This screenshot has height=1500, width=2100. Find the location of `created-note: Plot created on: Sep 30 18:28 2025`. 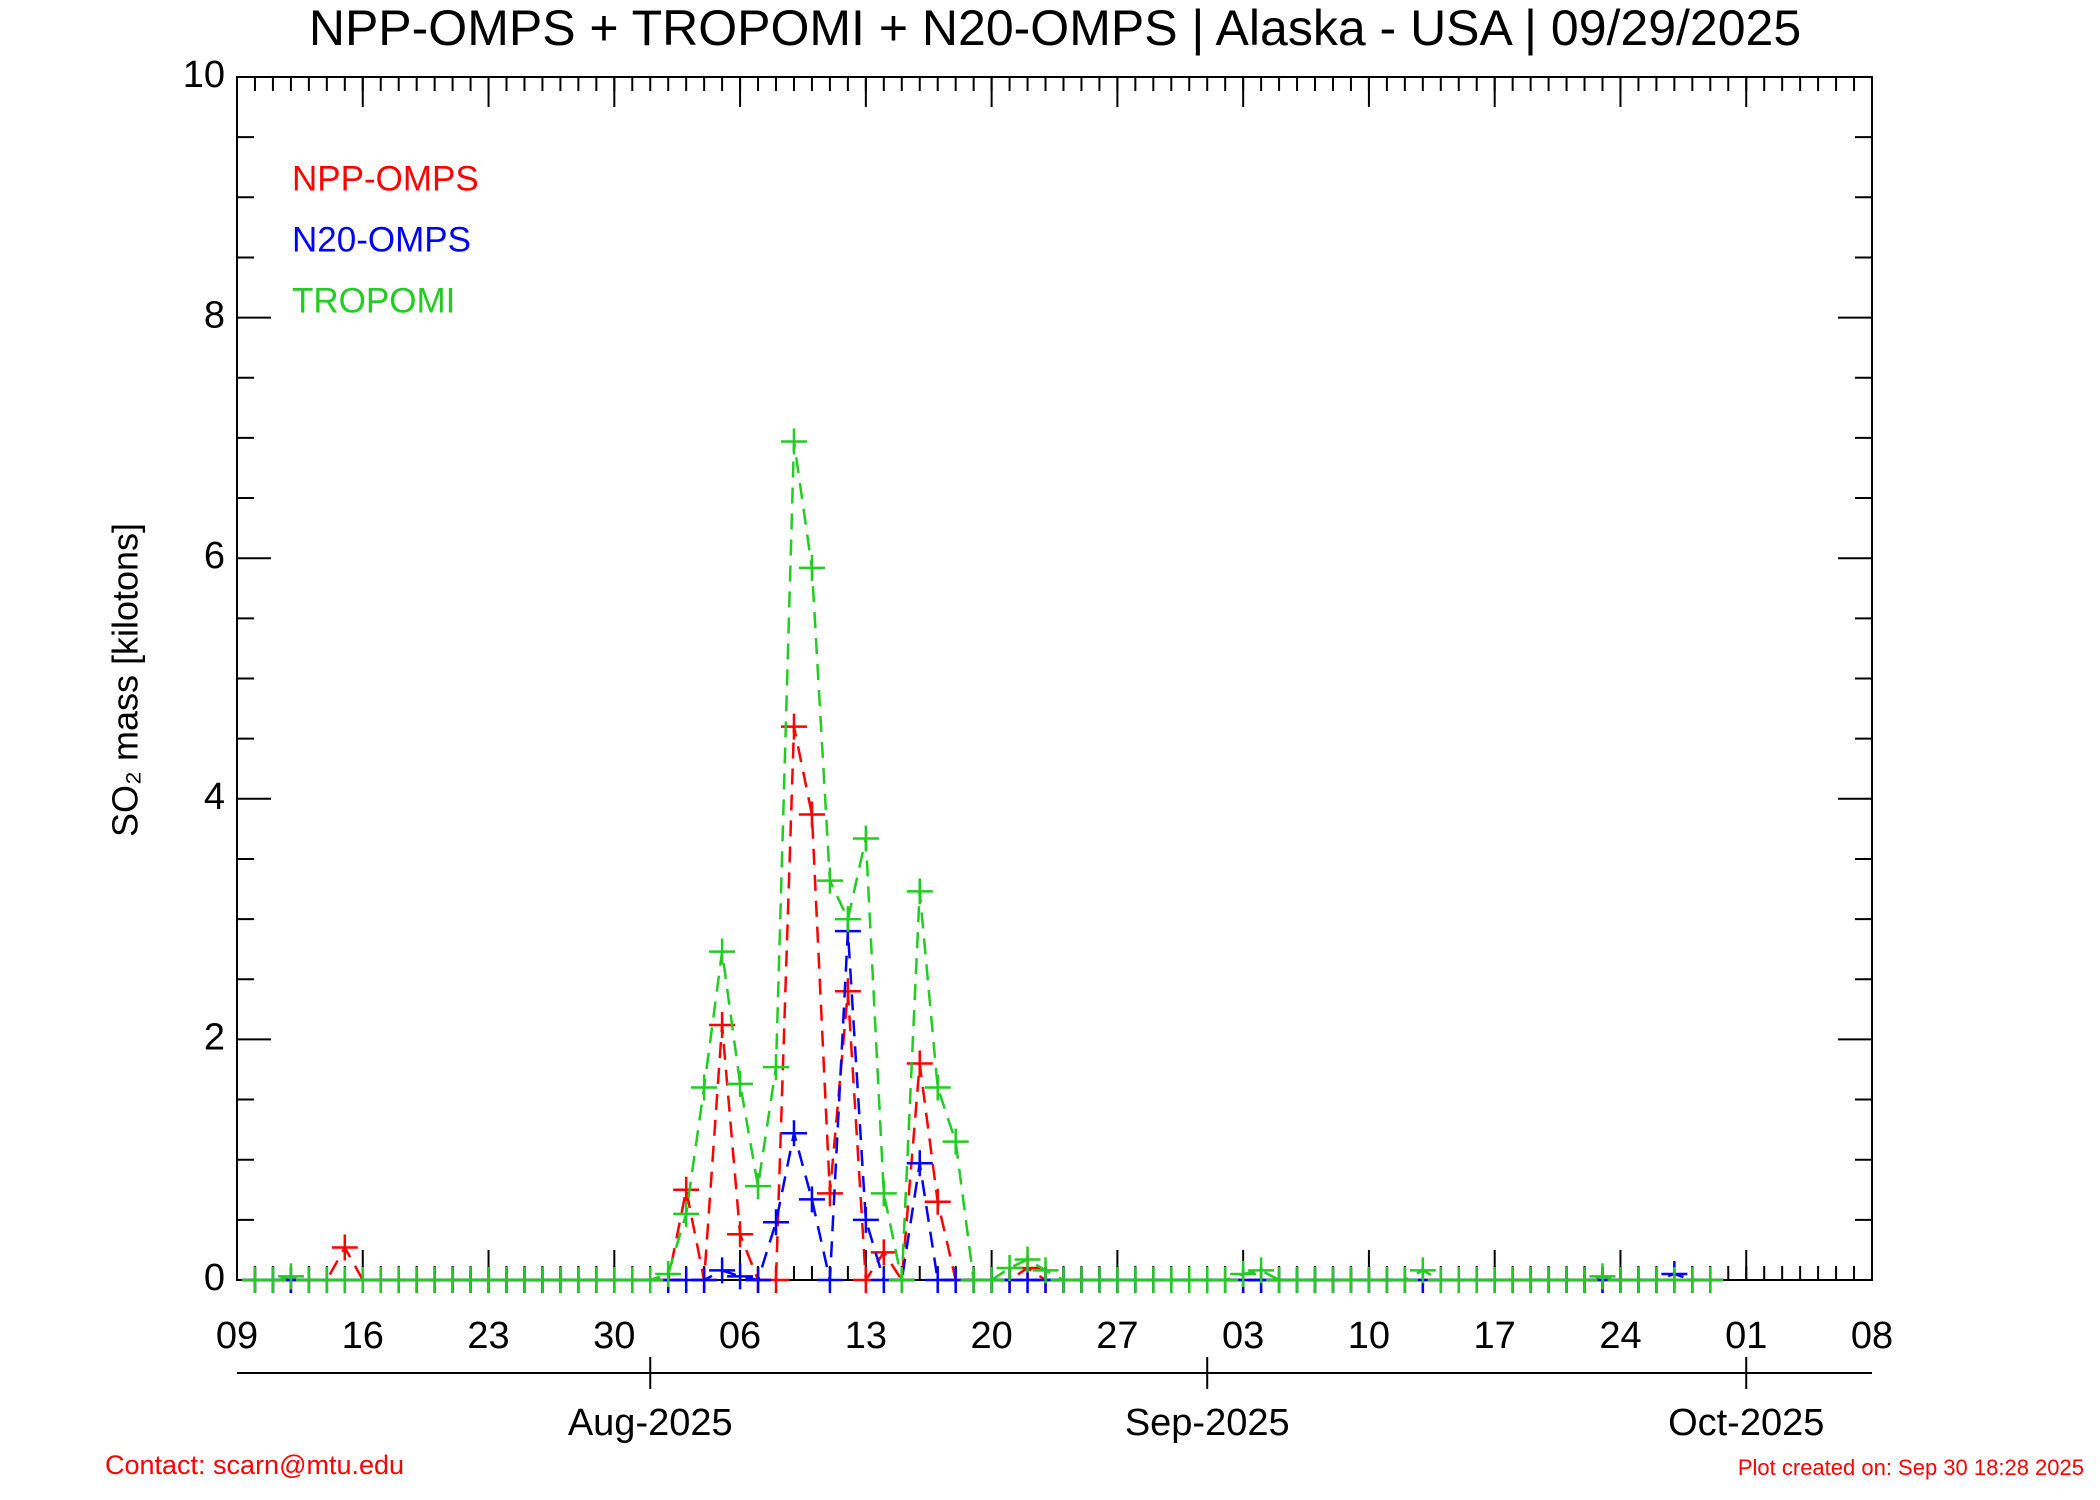

created-note: Plot created on: Sep 30 18:28 2025 is located at coordinates (1911, 1467).